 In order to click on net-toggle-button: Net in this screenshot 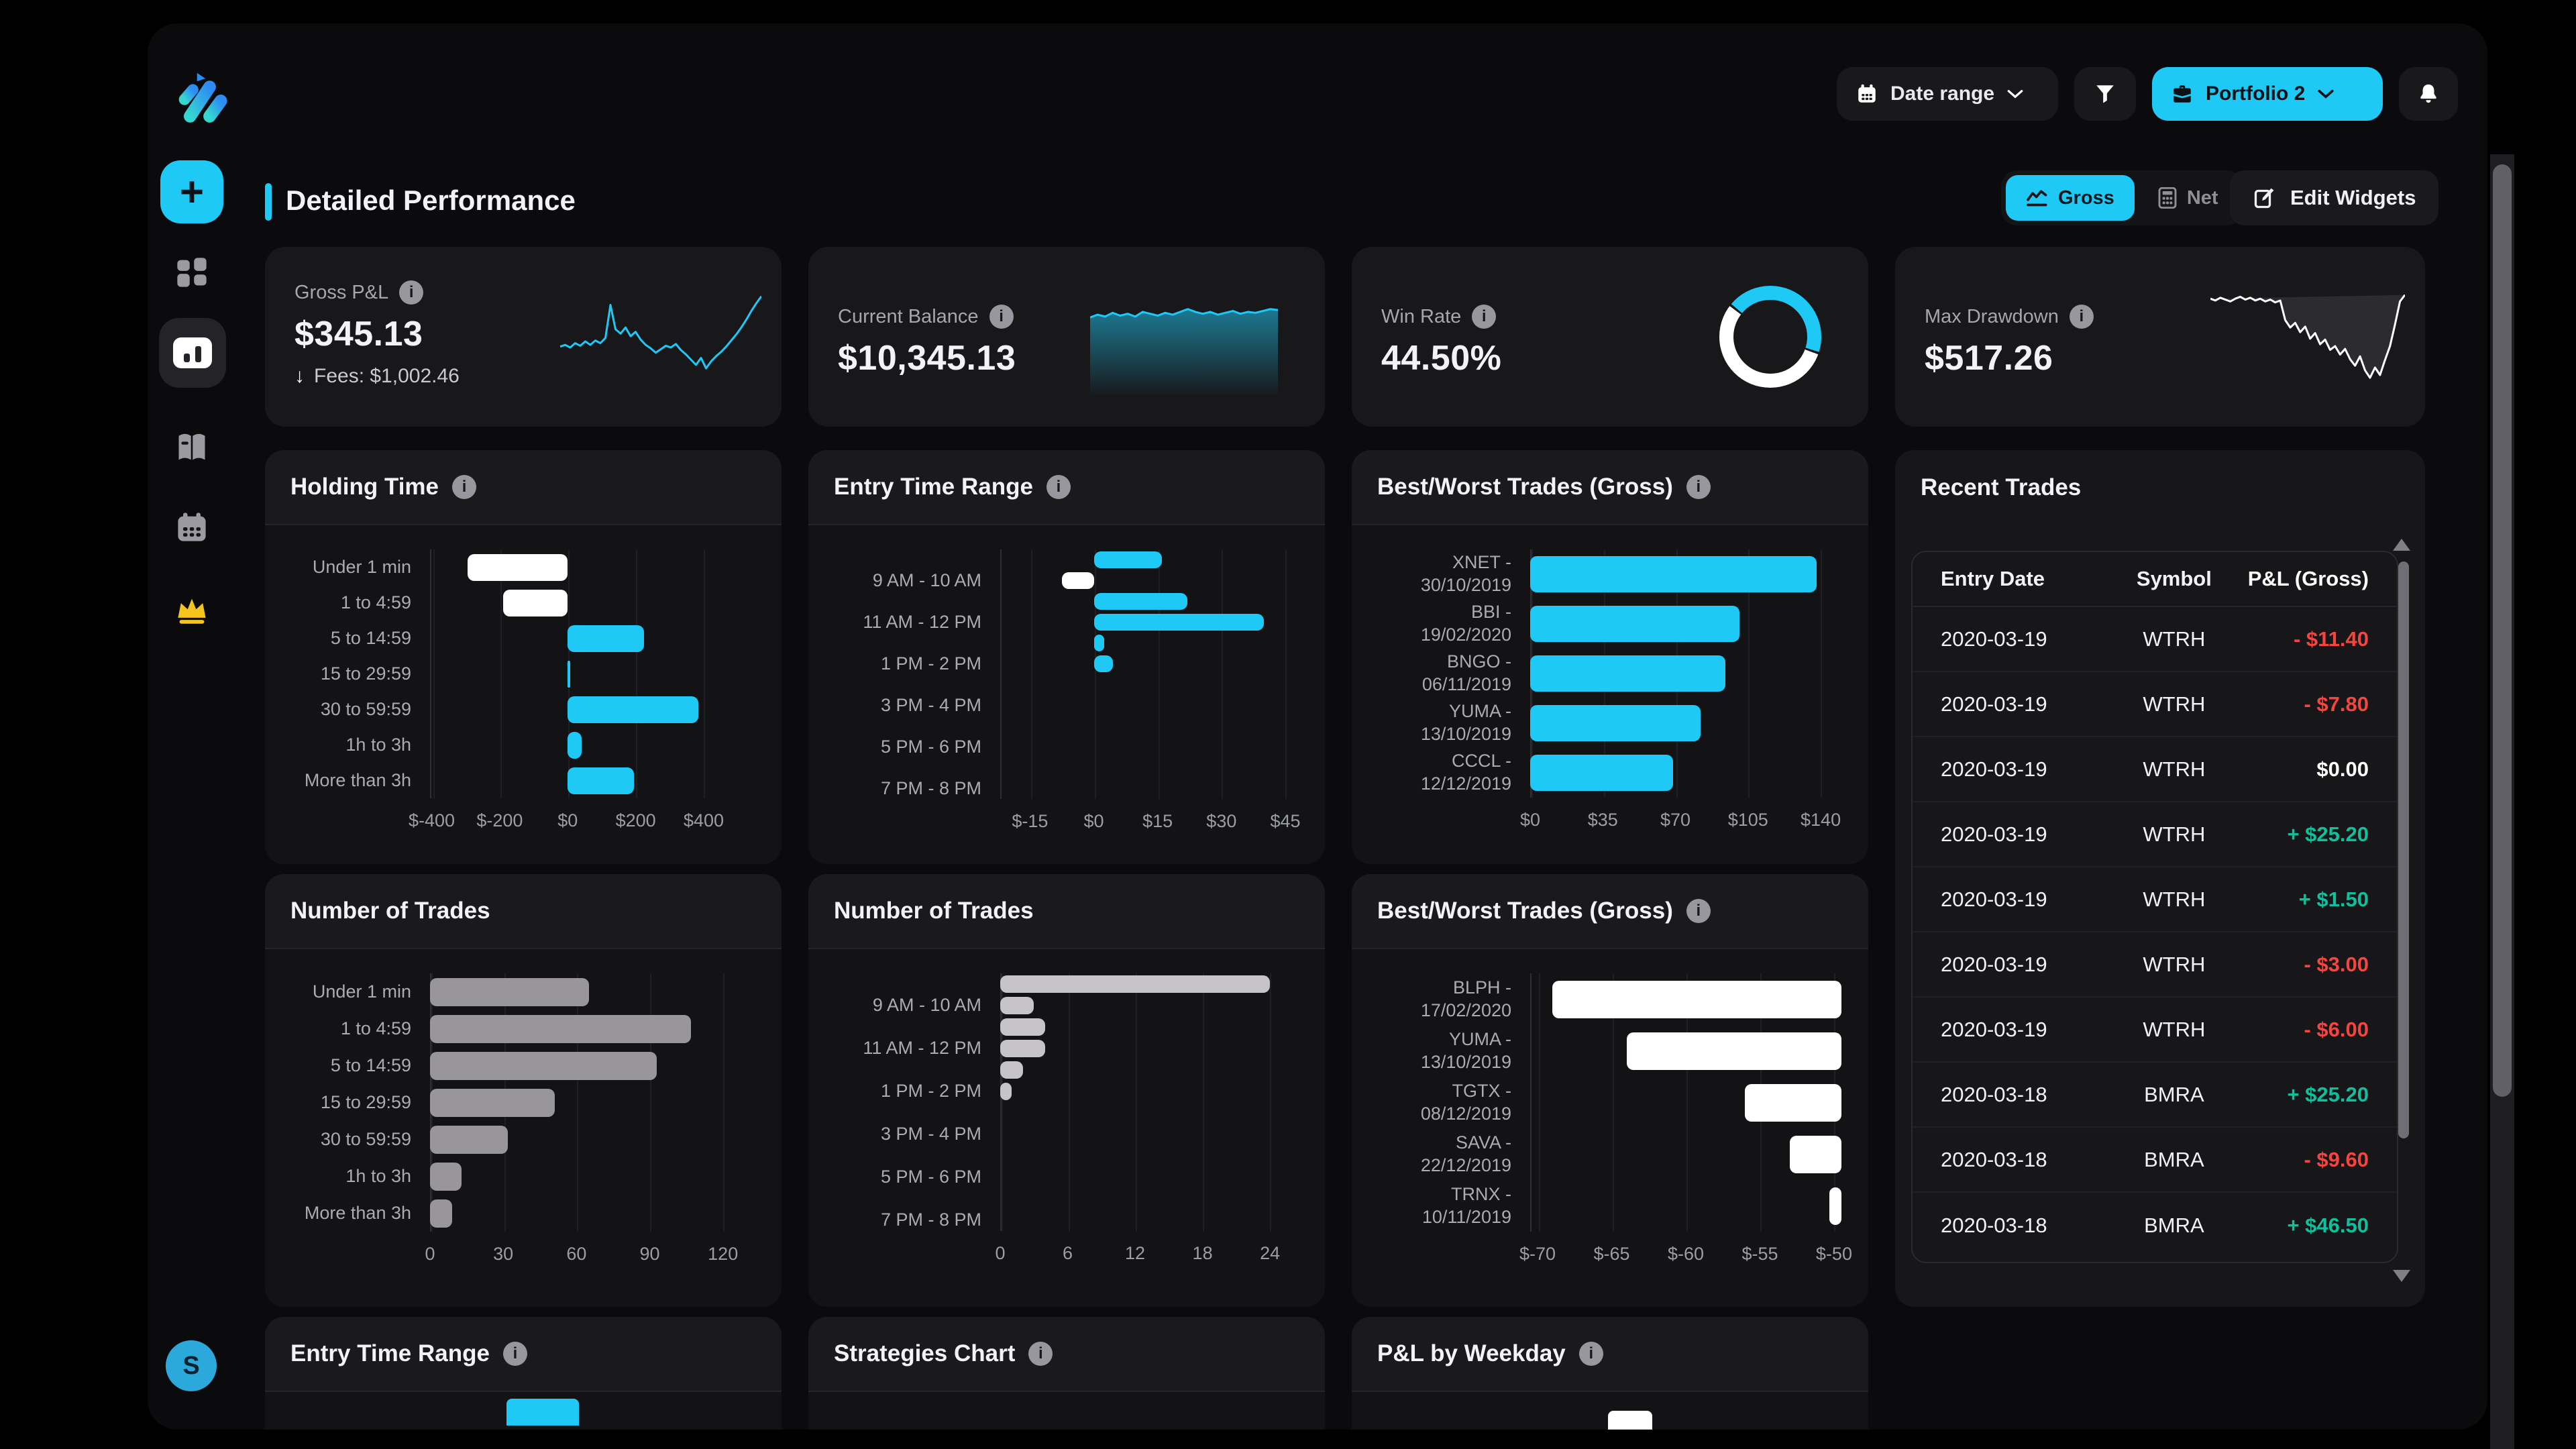, I will do `click(2188, 198)`.